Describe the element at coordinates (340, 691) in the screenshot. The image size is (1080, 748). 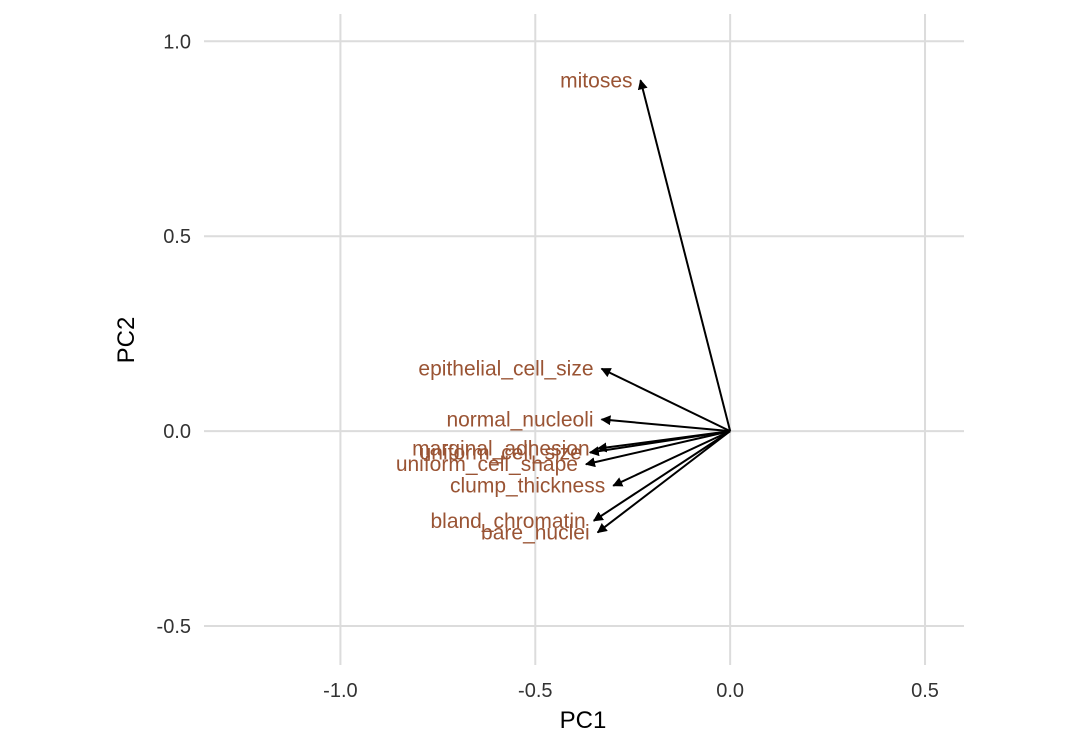
I see `x-tick-label: -1.0` at that location.